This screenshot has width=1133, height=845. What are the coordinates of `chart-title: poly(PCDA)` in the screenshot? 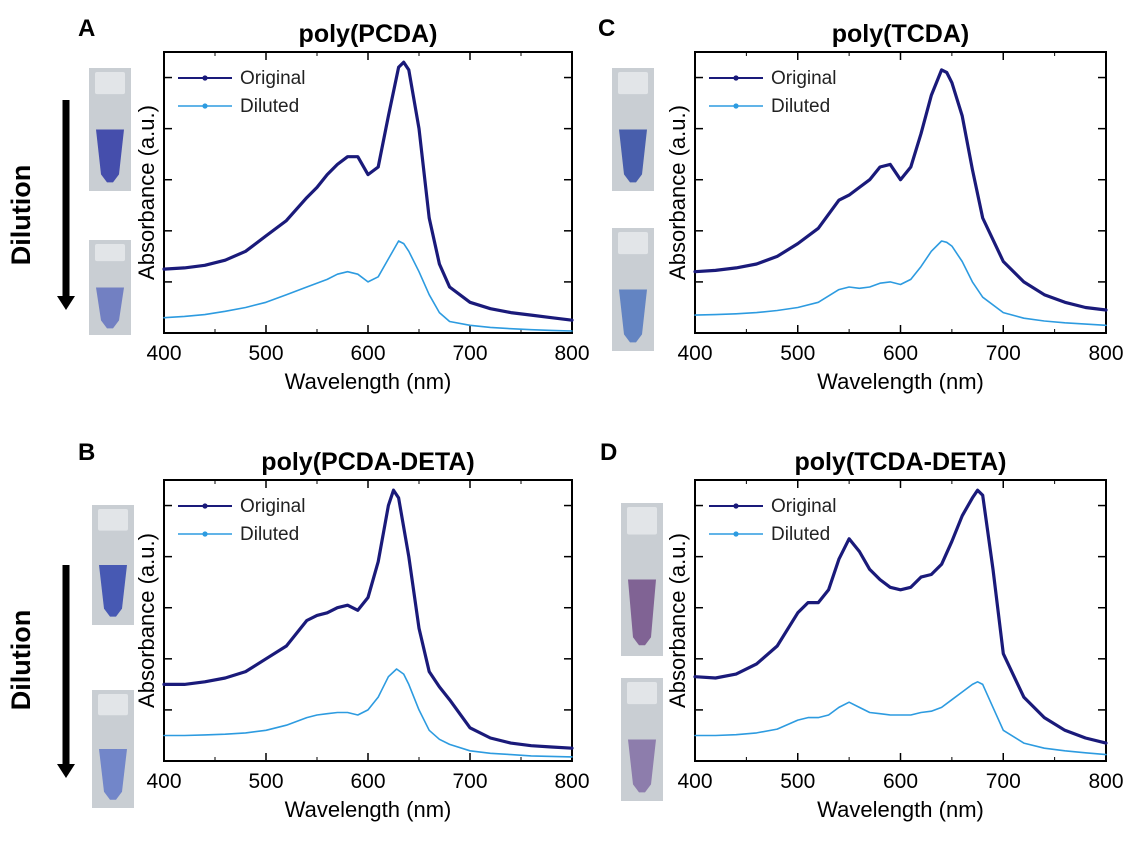 It's located at (368, 34).